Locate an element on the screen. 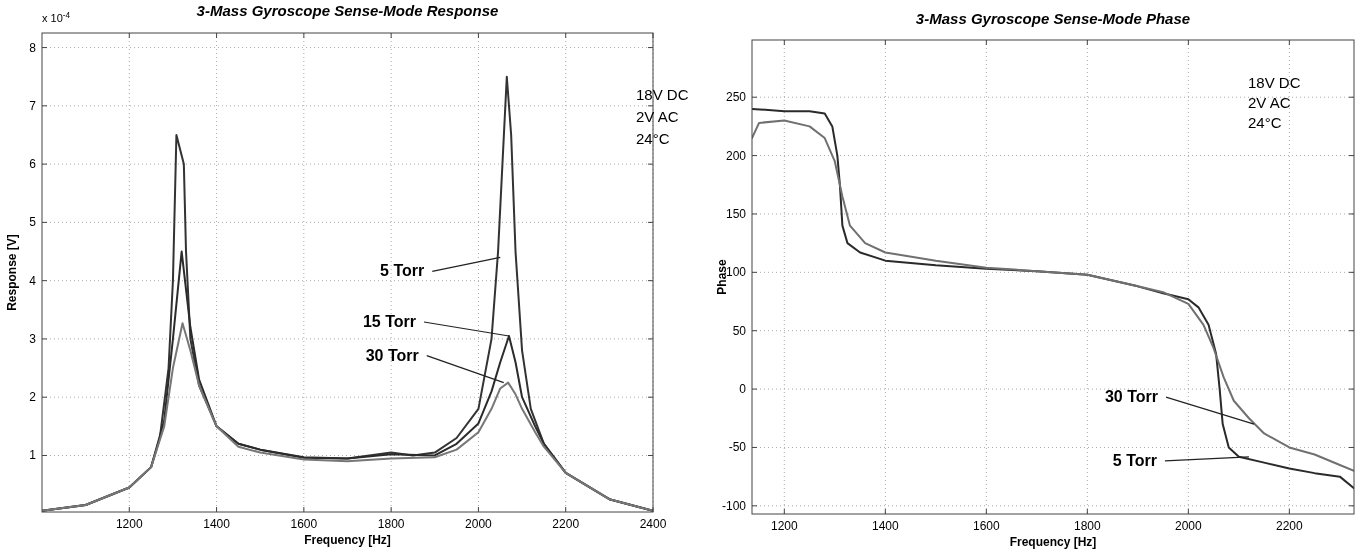  y-tick-label: 4 is located at coordinates (33, 280).